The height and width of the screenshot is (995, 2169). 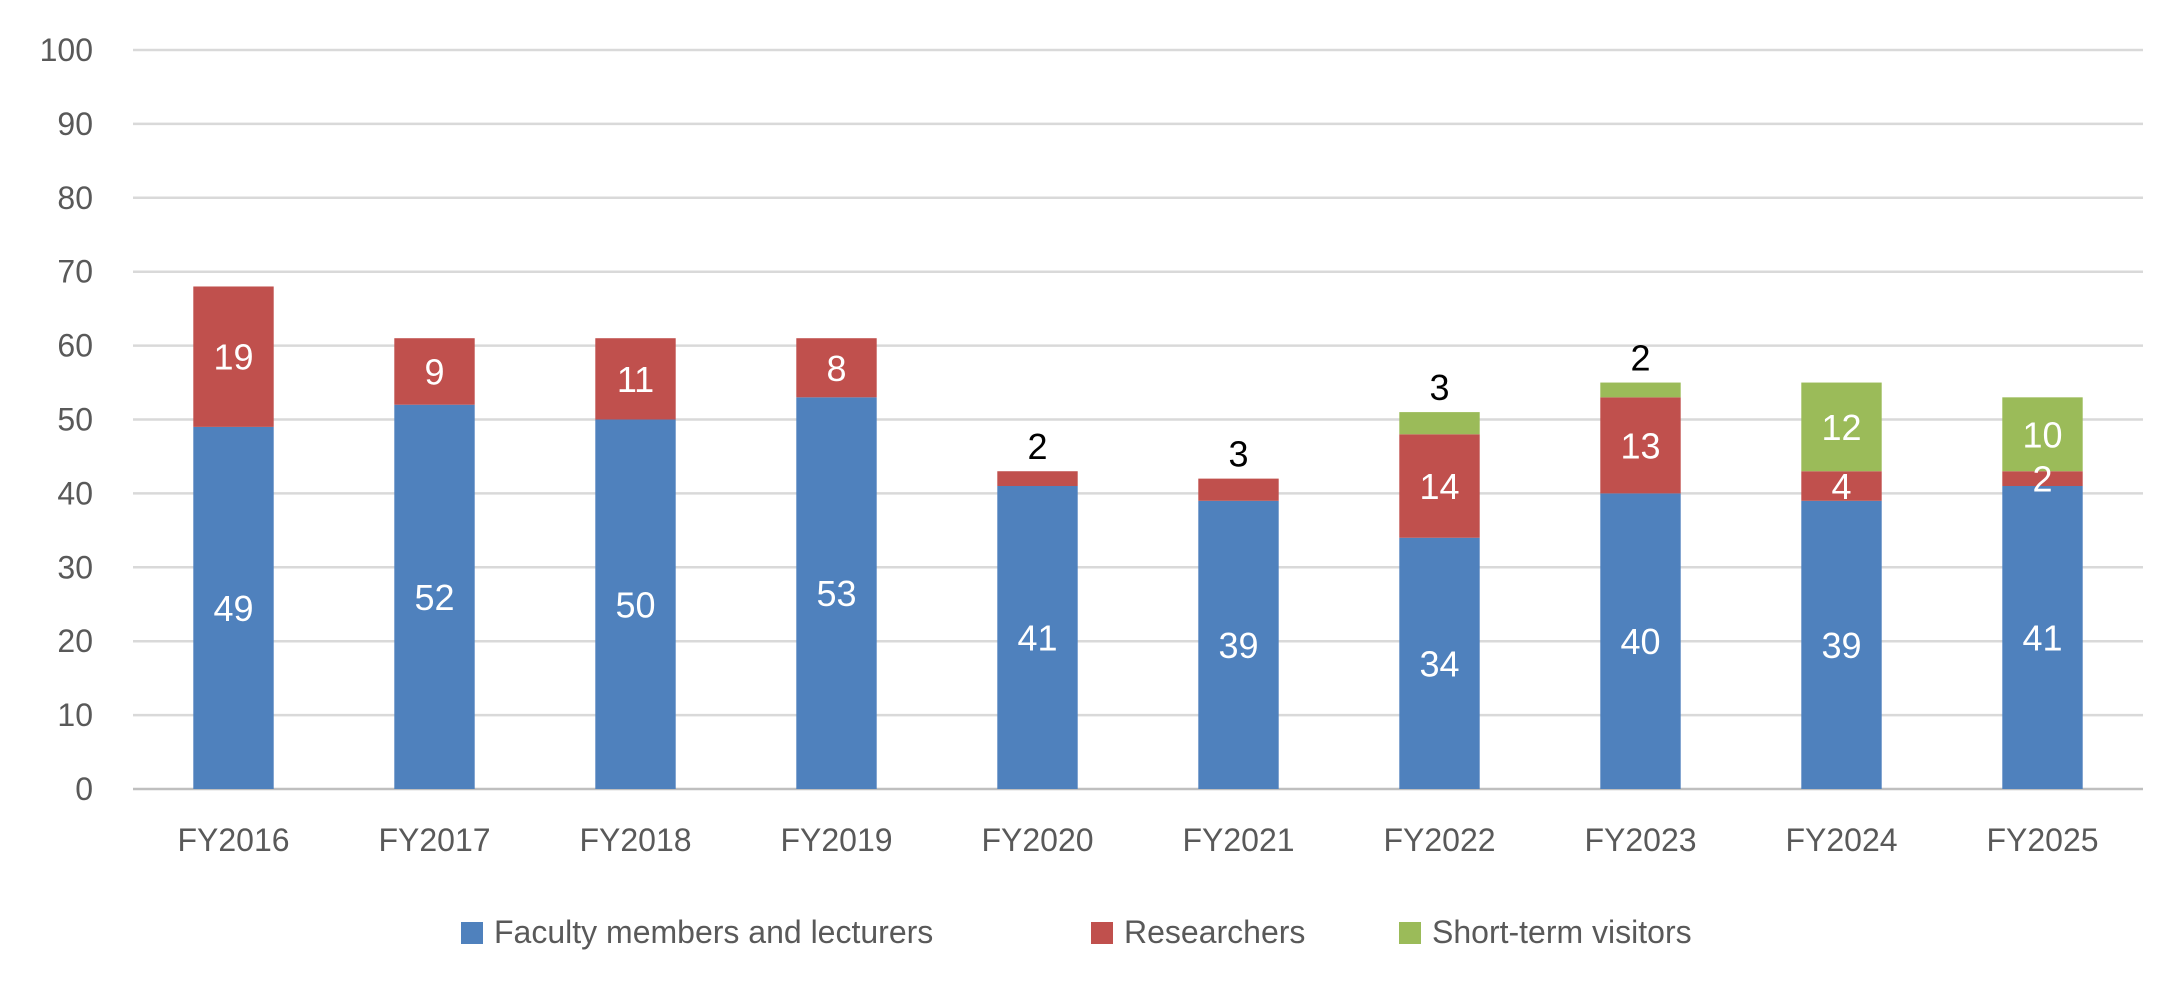 I want to click on y-tick-label: 90, so click(x=75, y=124).